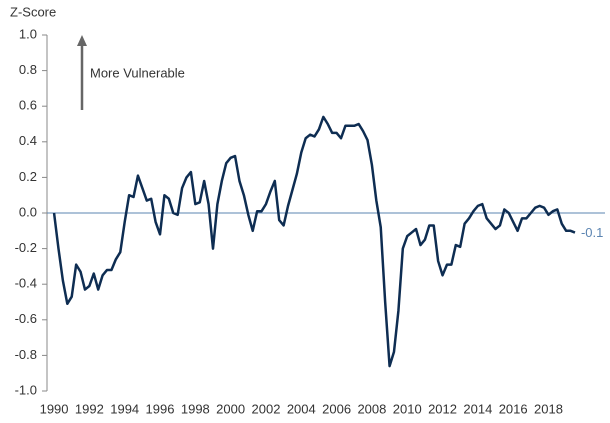  What do you see at coordinates (82, 40) in the screenshot?
I see `arrow-head` at bounding box center [82, 40].